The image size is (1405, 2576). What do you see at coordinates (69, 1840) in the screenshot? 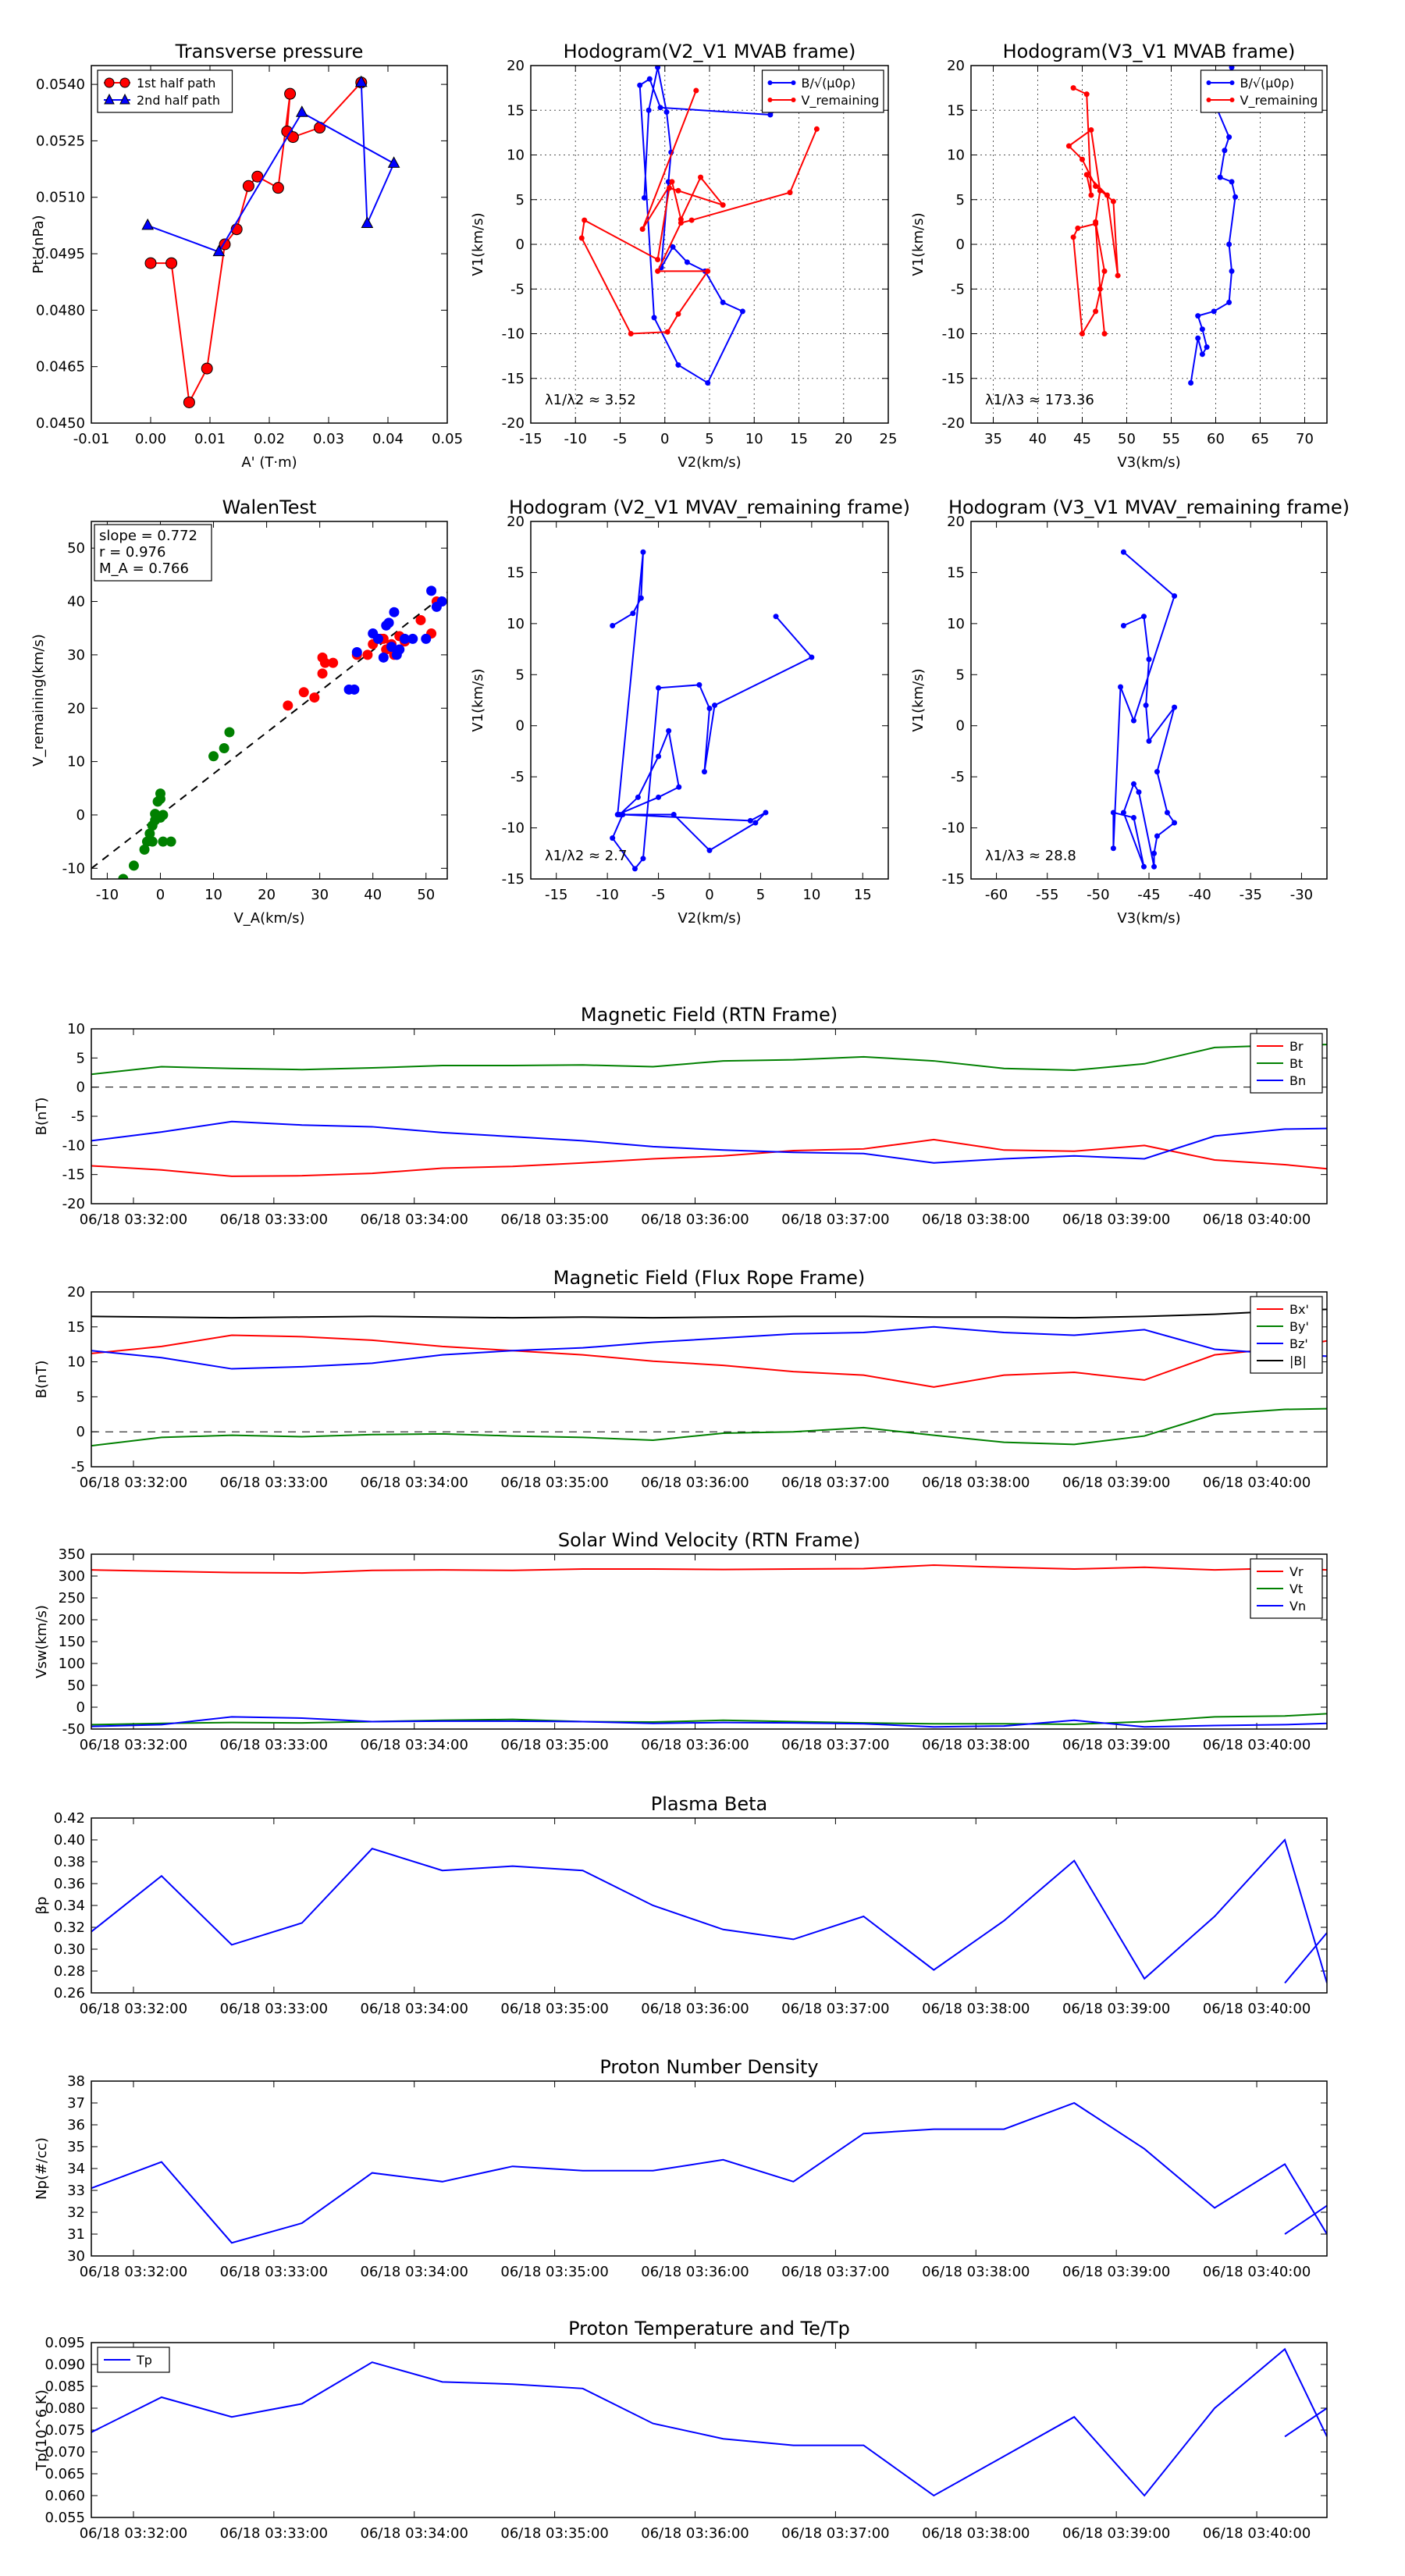
I see `y-tick-label: 0.40` at bounding box center [69, 1840].